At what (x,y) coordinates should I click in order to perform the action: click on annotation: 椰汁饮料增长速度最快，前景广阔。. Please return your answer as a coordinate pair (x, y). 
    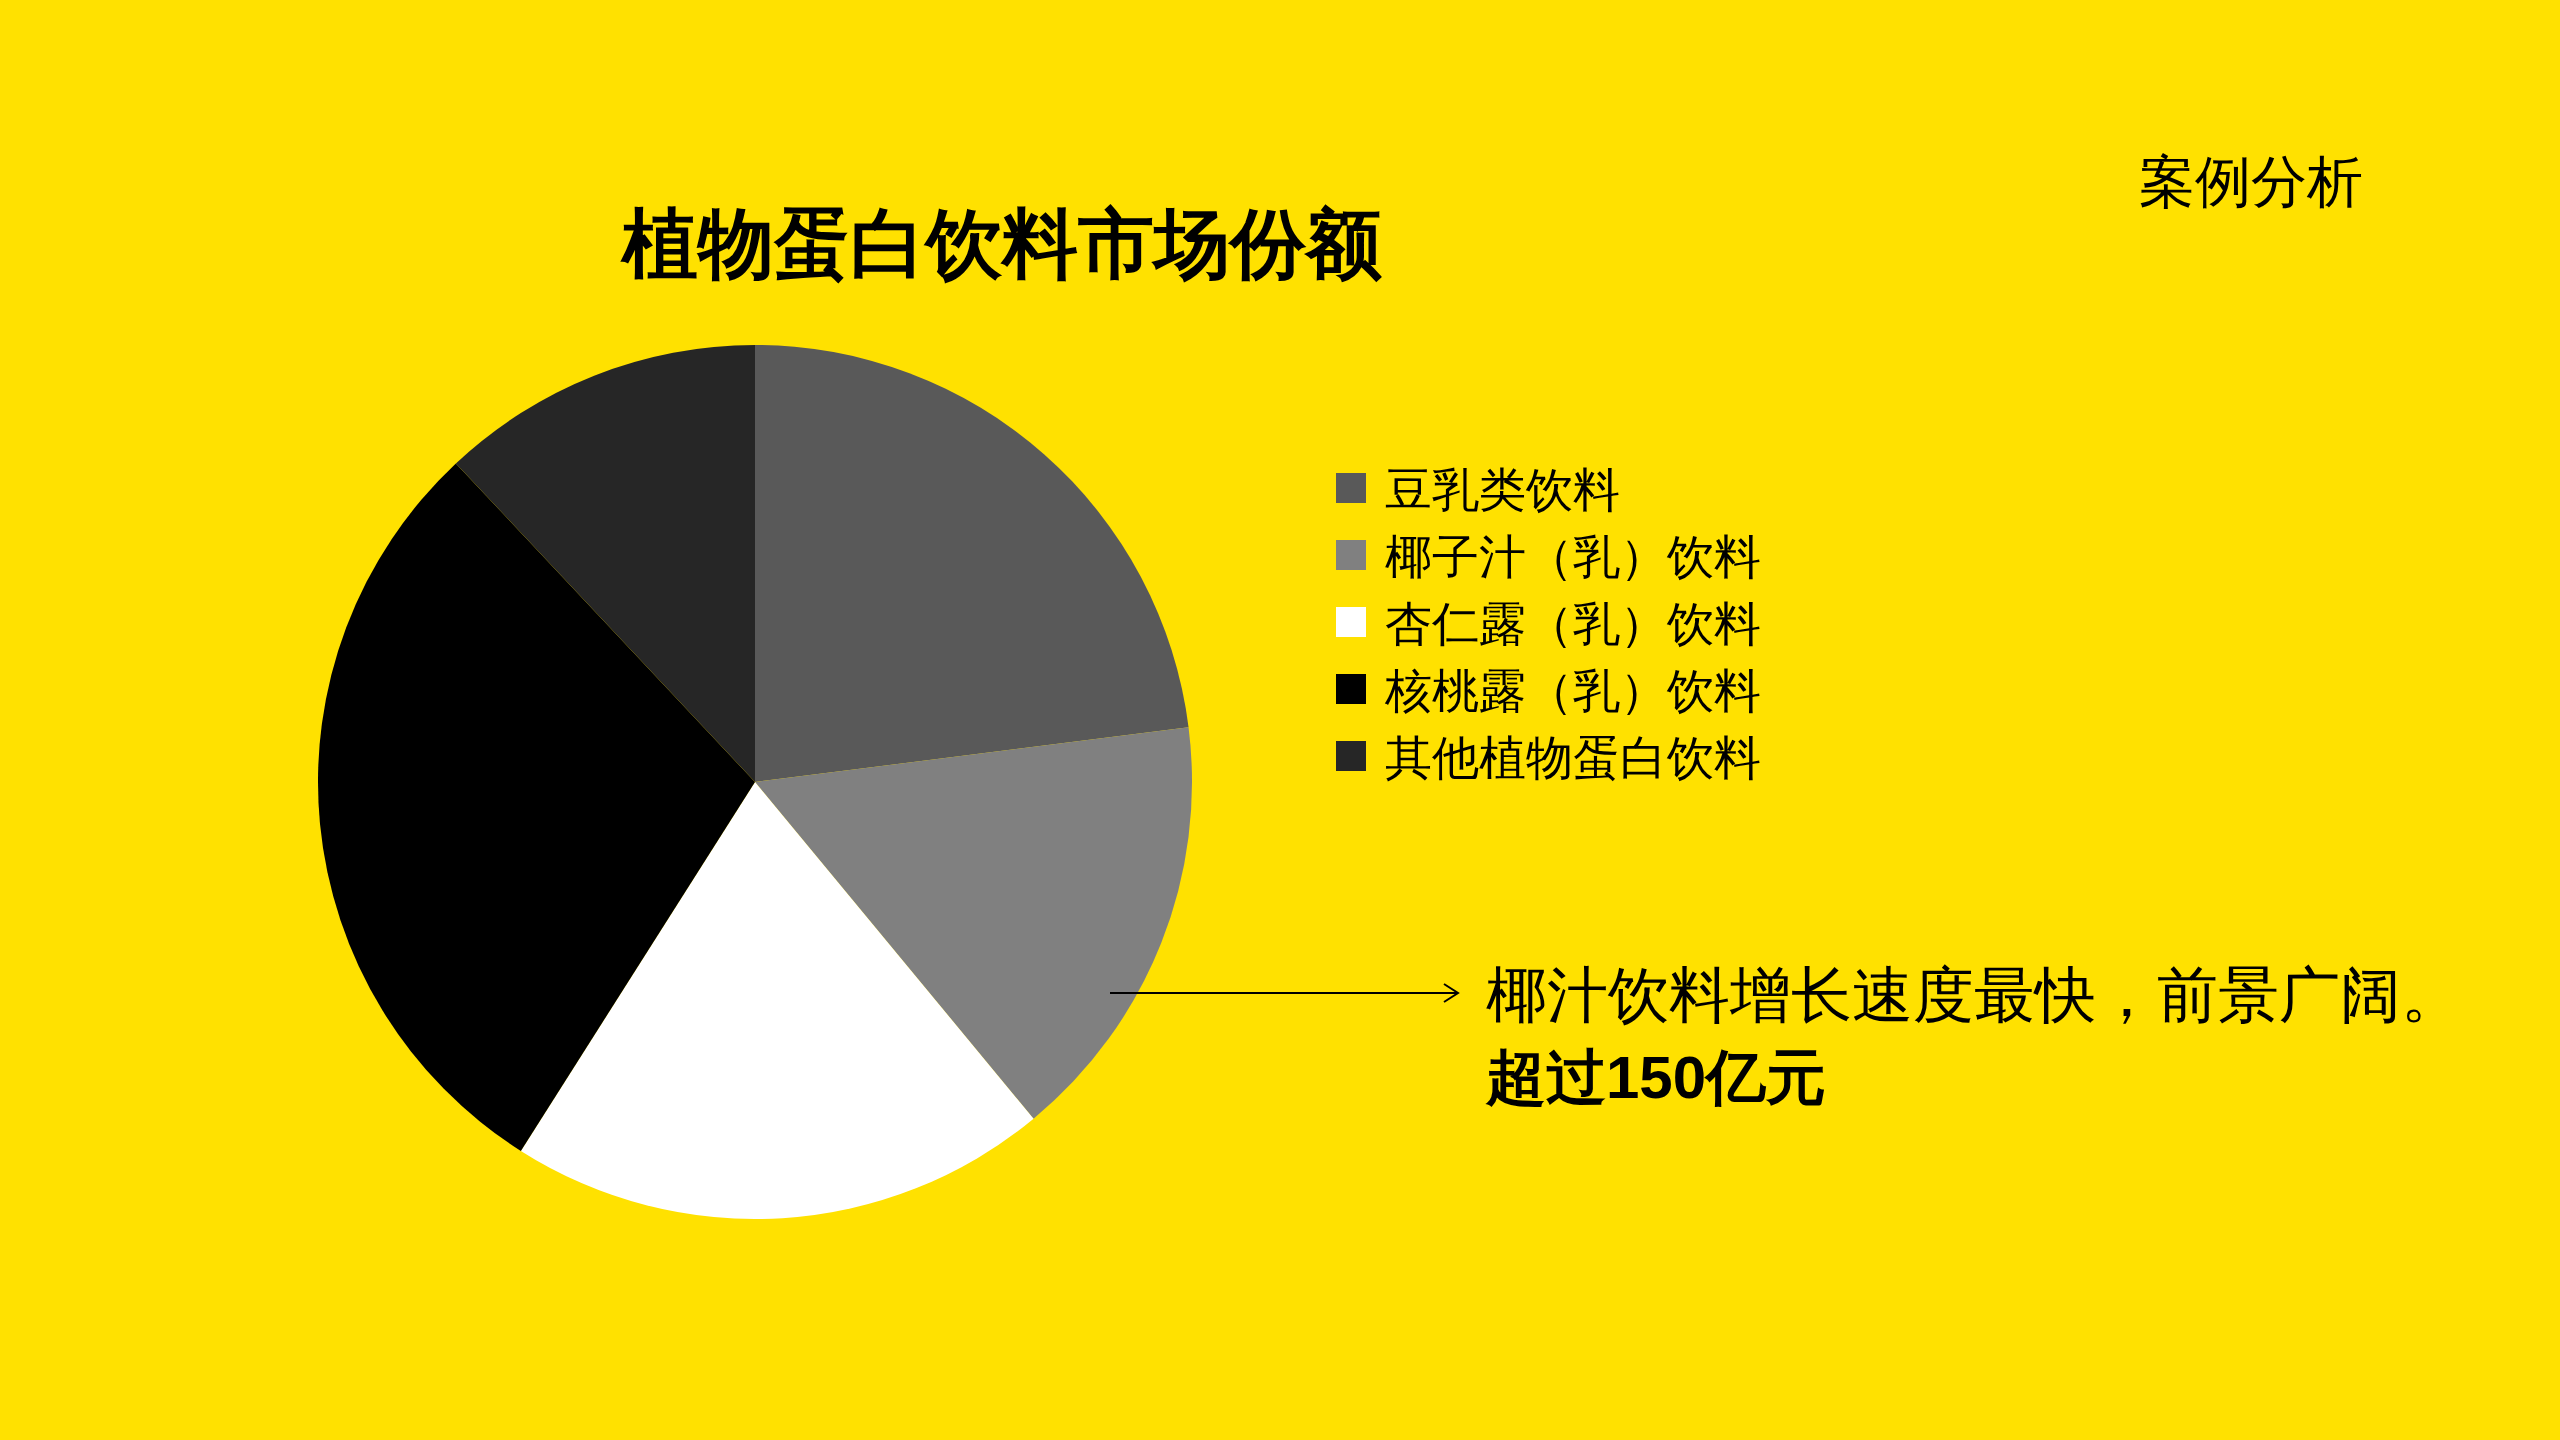
    Looking at the image, I should click on (1974, 995).